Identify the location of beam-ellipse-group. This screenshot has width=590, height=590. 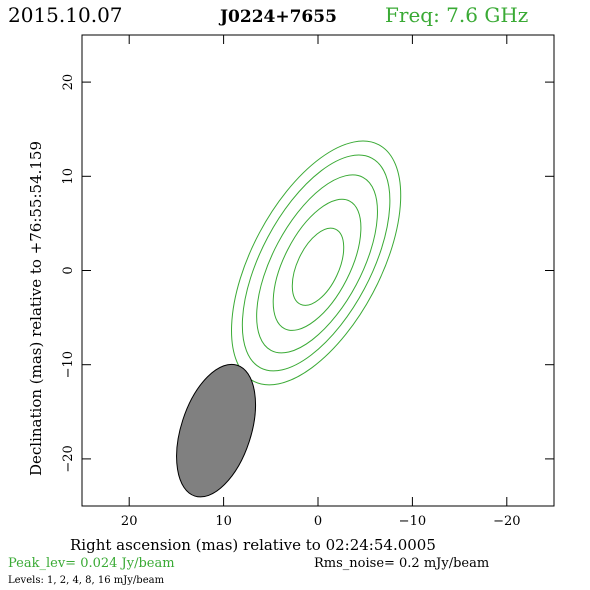
(216, 430).